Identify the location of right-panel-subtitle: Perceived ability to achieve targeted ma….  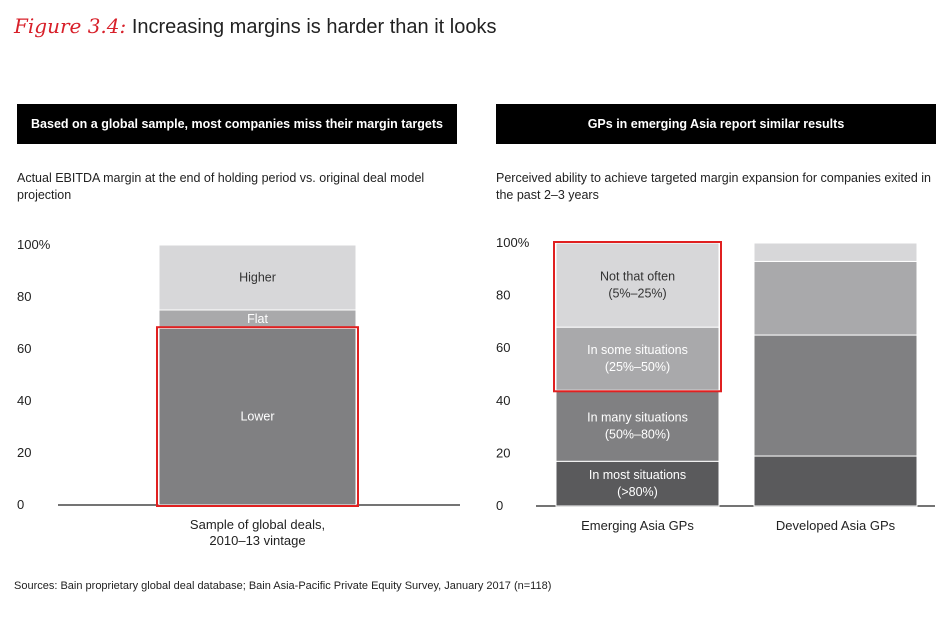
(713, 186).